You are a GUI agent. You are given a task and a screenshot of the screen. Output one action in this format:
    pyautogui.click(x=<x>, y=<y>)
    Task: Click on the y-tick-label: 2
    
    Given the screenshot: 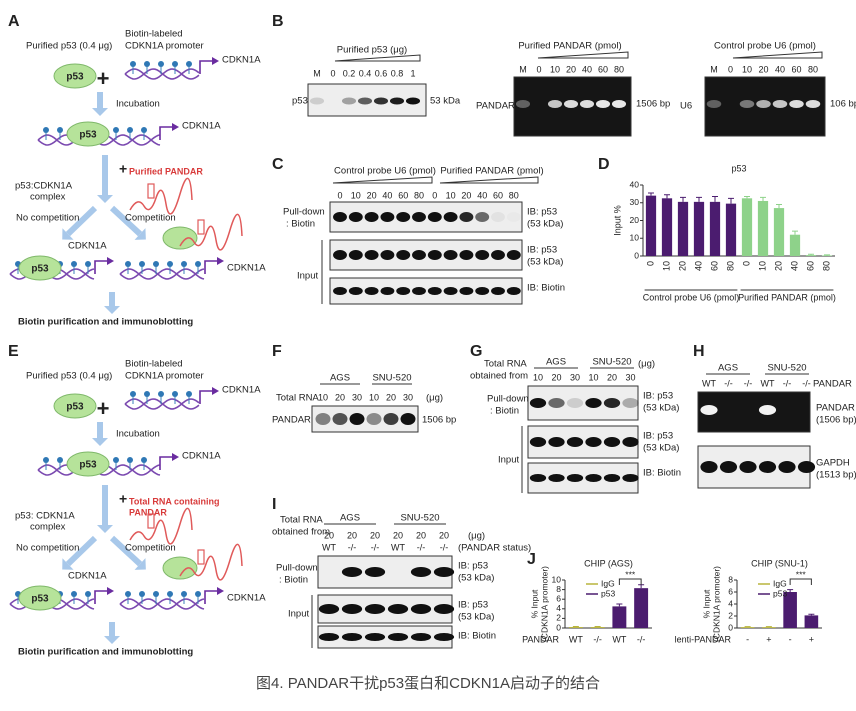 What is the action you would take?
    pyautogui.click(x=558, y=618)
    